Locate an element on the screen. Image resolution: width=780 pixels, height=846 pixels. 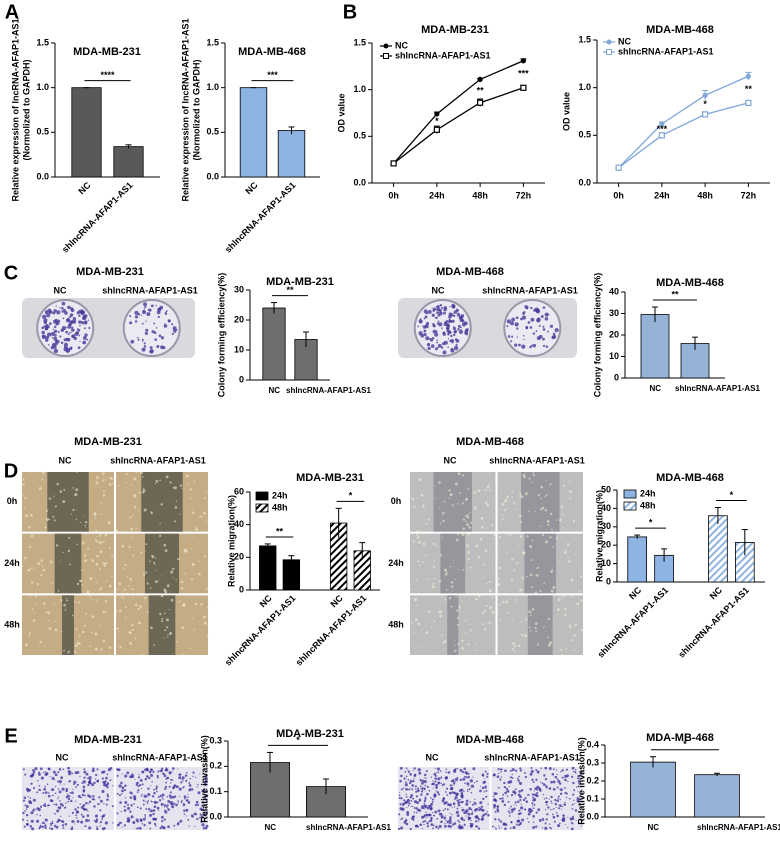
y-tick-label: 30 is located at coordinates (614, 313).